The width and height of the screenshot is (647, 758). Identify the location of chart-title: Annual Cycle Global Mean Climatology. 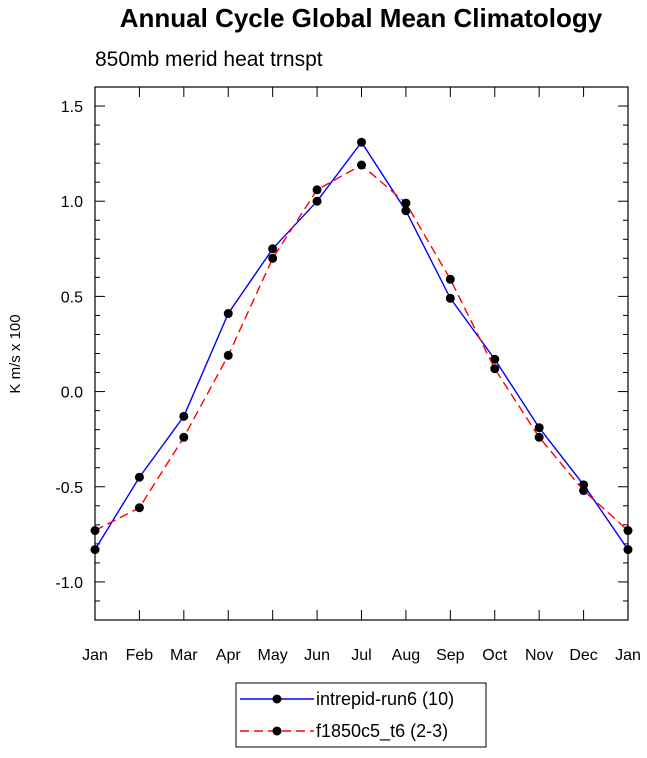
(361, 18).